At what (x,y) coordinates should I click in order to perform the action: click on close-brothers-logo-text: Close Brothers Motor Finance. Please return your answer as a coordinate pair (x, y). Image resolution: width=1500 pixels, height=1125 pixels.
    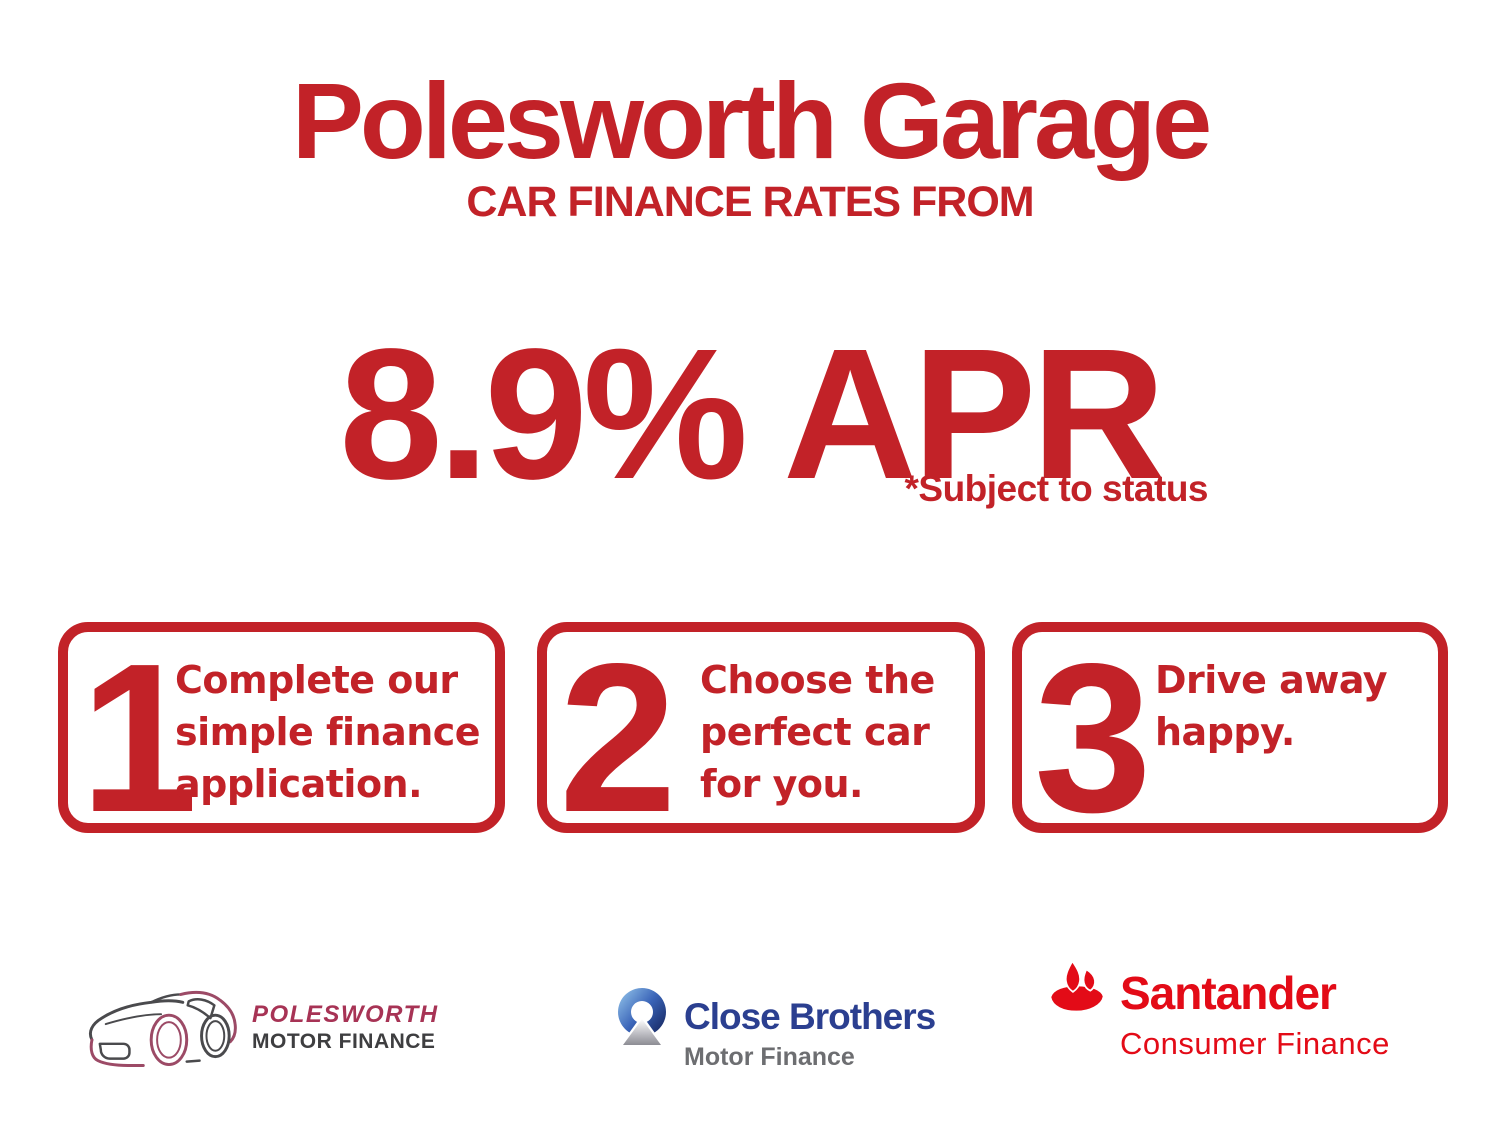
    Looking at the image, I should click on (810, 1030).